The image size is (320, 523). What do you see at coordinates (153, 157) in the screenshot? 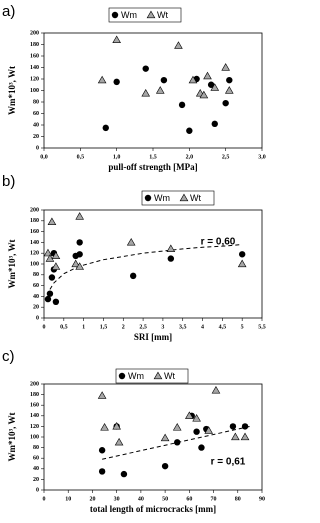
I see `x-tick-label: 1,5` at bounding box center [153, 157].